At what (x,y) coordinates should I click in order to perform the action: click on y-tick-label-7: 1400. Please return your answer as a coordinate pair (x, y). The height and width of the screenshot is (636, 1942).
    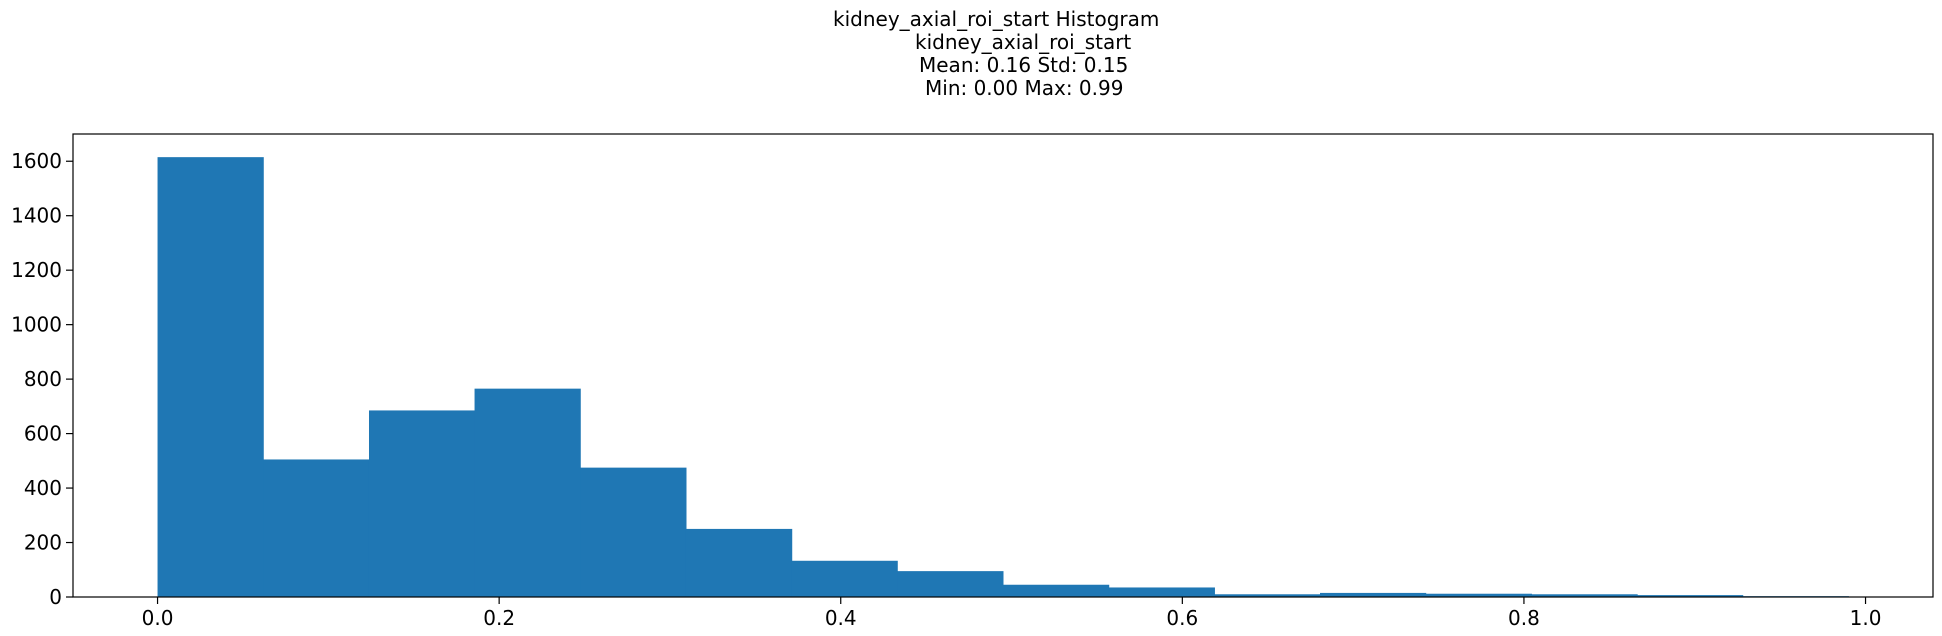
    Looking at the image, I should click on (36, 216).